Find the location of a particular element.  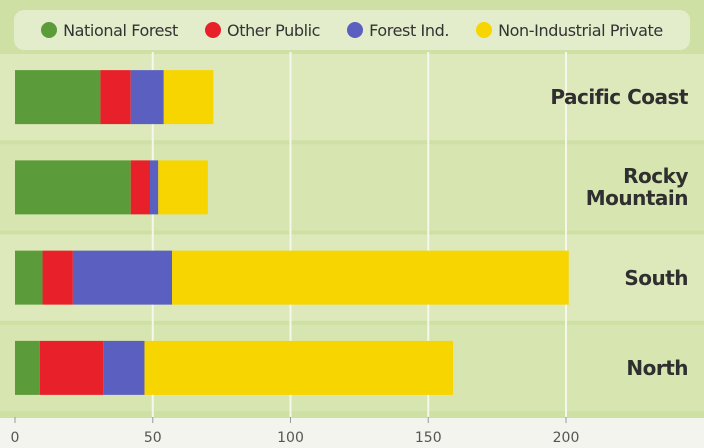

legend-item: Non-Industrial Private is located at coordinates (569, 30).